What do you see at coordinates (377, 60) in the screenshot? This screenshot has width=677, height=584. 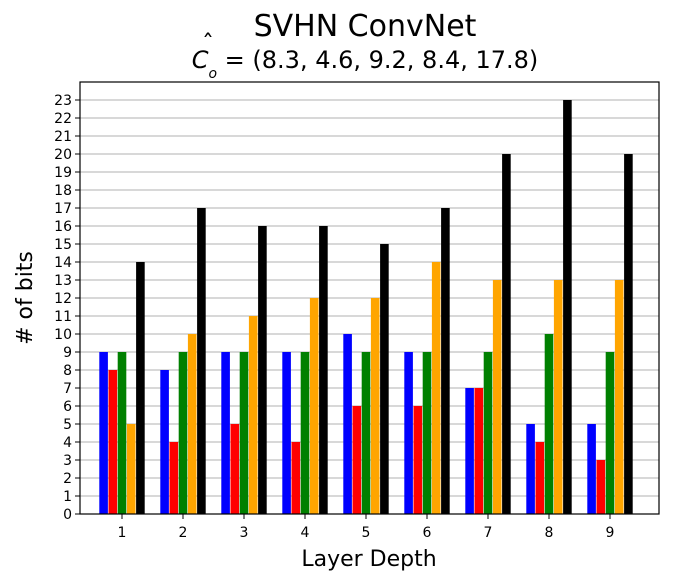 I see `subtitle-values: = (8.3, 4.6, 9.2, 8.4, 17.8)` at bounding box center [377, 60].